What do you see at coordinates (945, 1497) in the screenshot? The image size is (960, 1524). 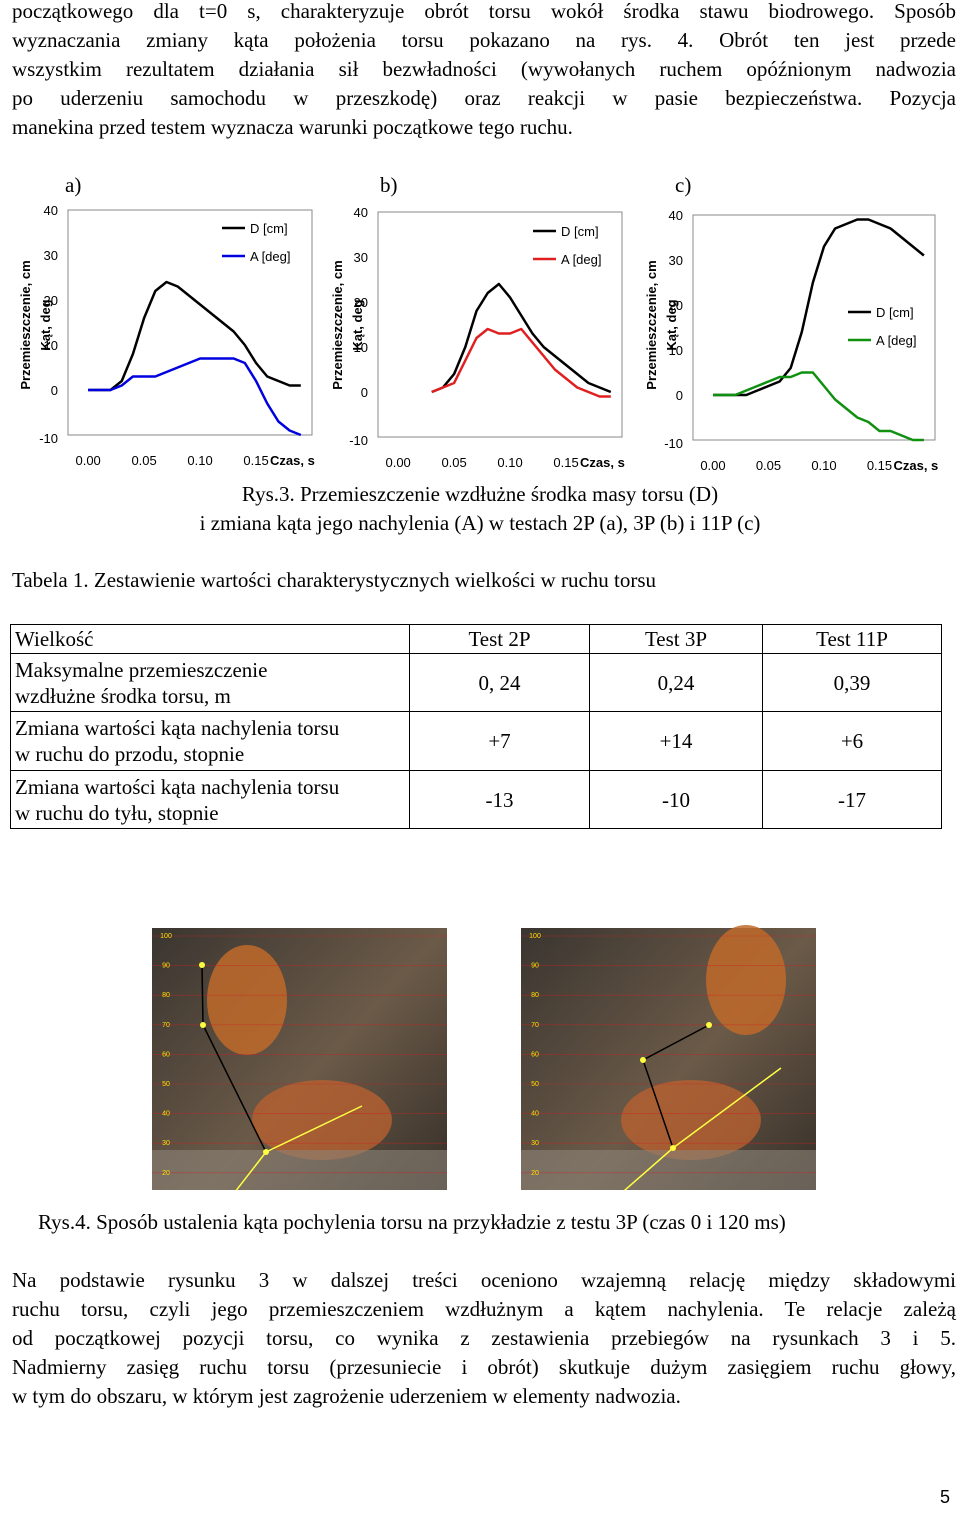 I see `page-number: 5` at bounding box center [945, 1497].